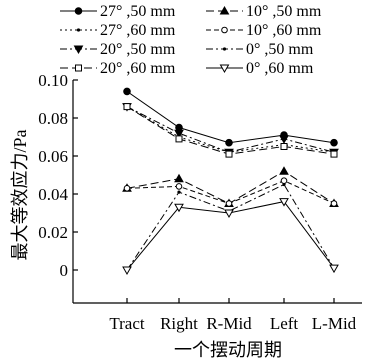  Describe the element at coordinates (179, 208) in the screenshot. I see `point-0-60-mm-right` at that location.